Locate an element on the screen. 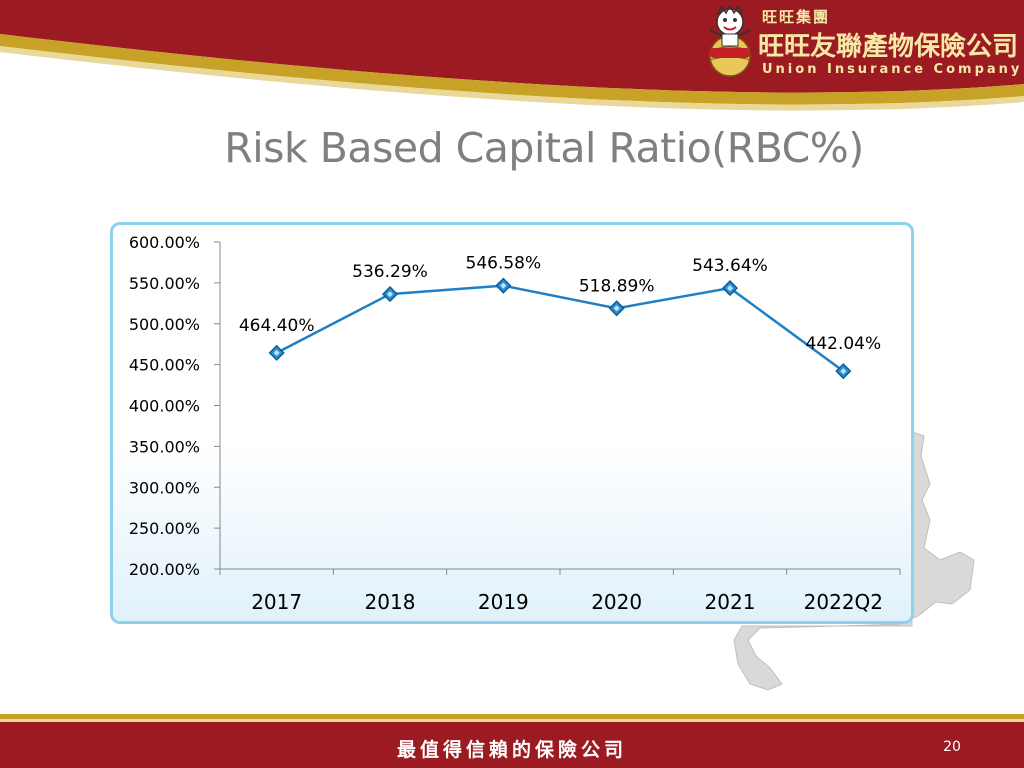  x-tick-label: 2019 is located at coordinates (503, 602).